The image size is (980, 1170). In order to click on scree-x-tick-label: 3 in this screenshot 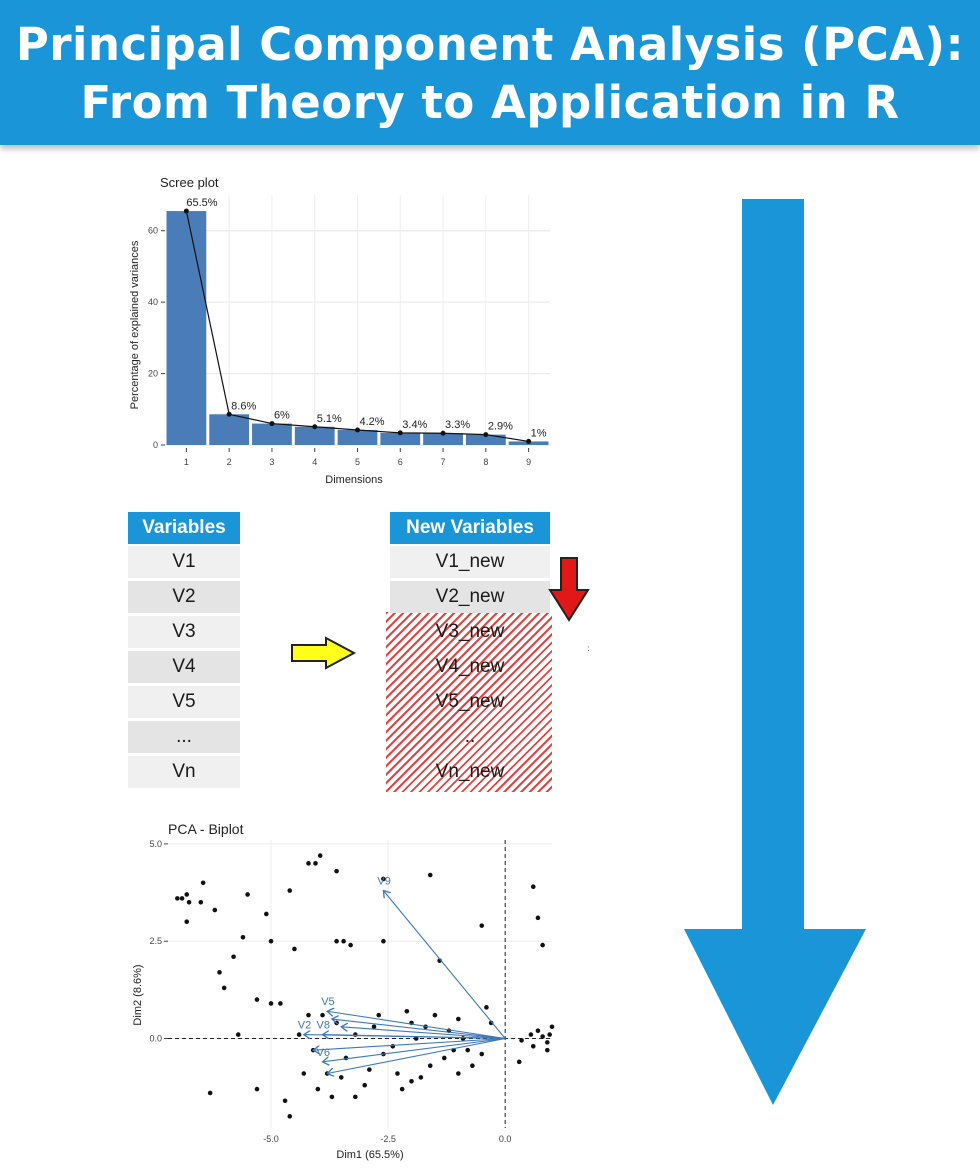, I will do `click(271, 462)`.